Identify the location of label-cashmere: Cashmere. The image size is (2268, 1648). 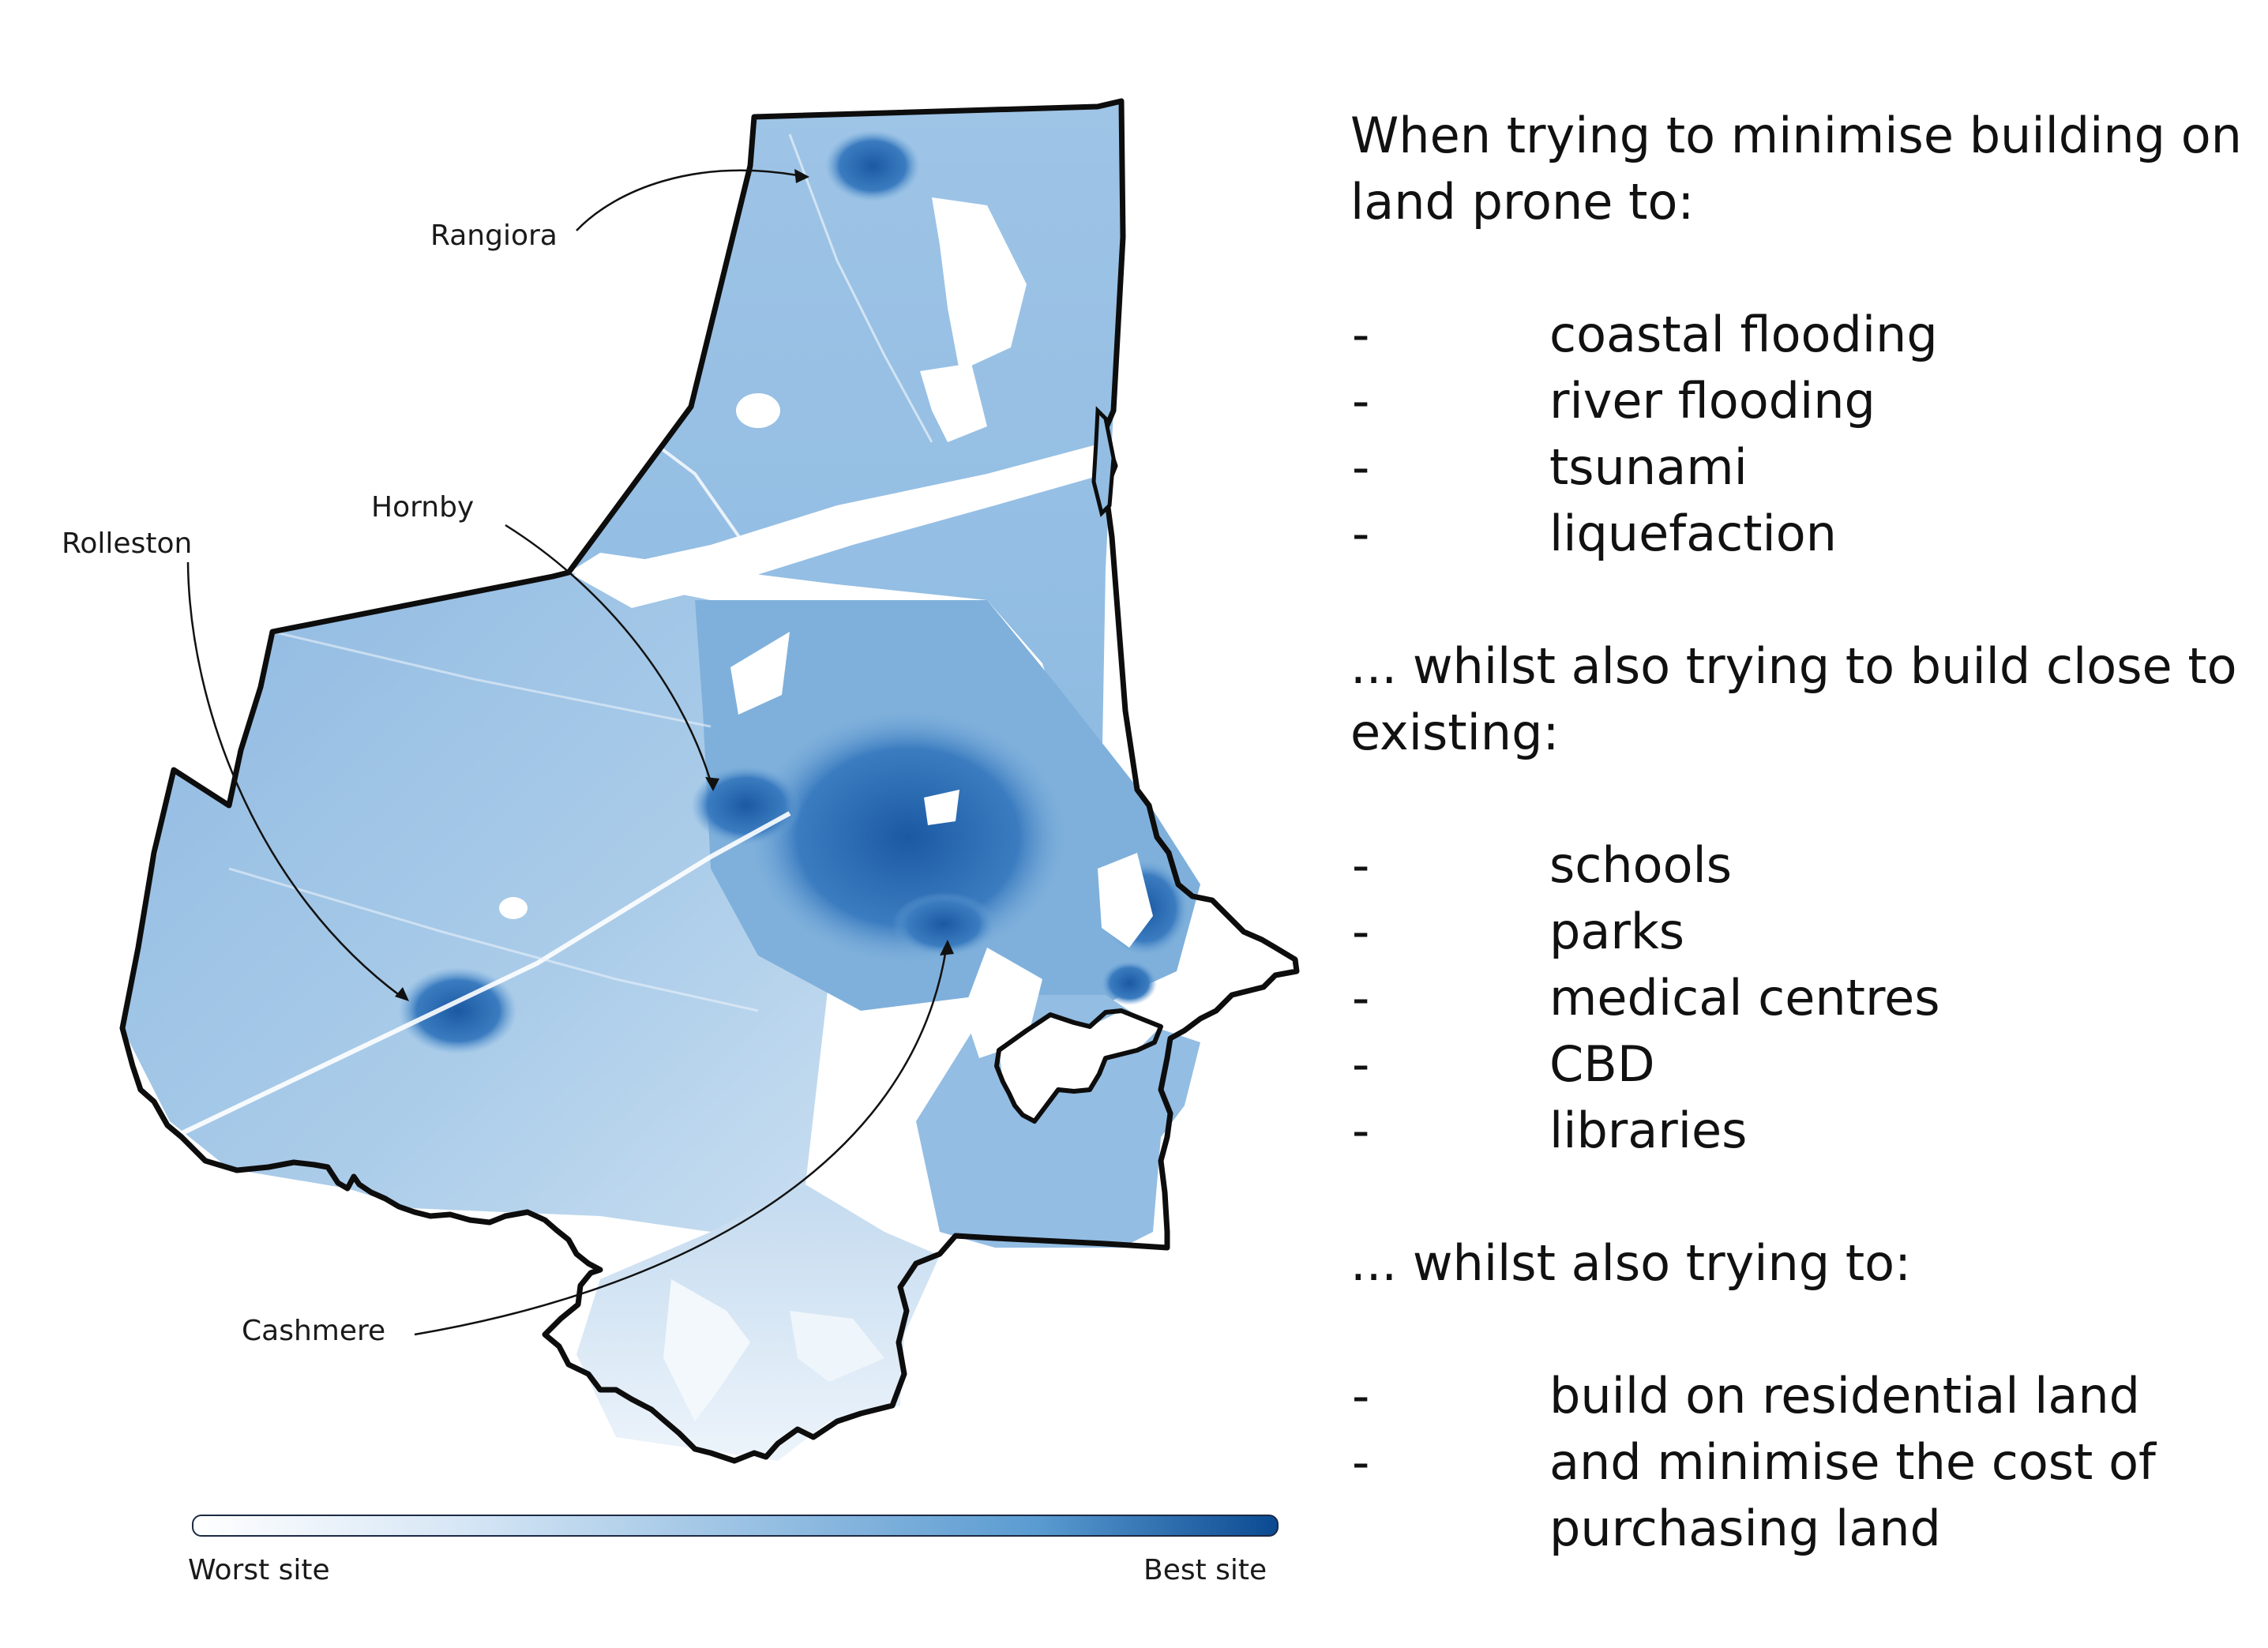
(314, 1331).